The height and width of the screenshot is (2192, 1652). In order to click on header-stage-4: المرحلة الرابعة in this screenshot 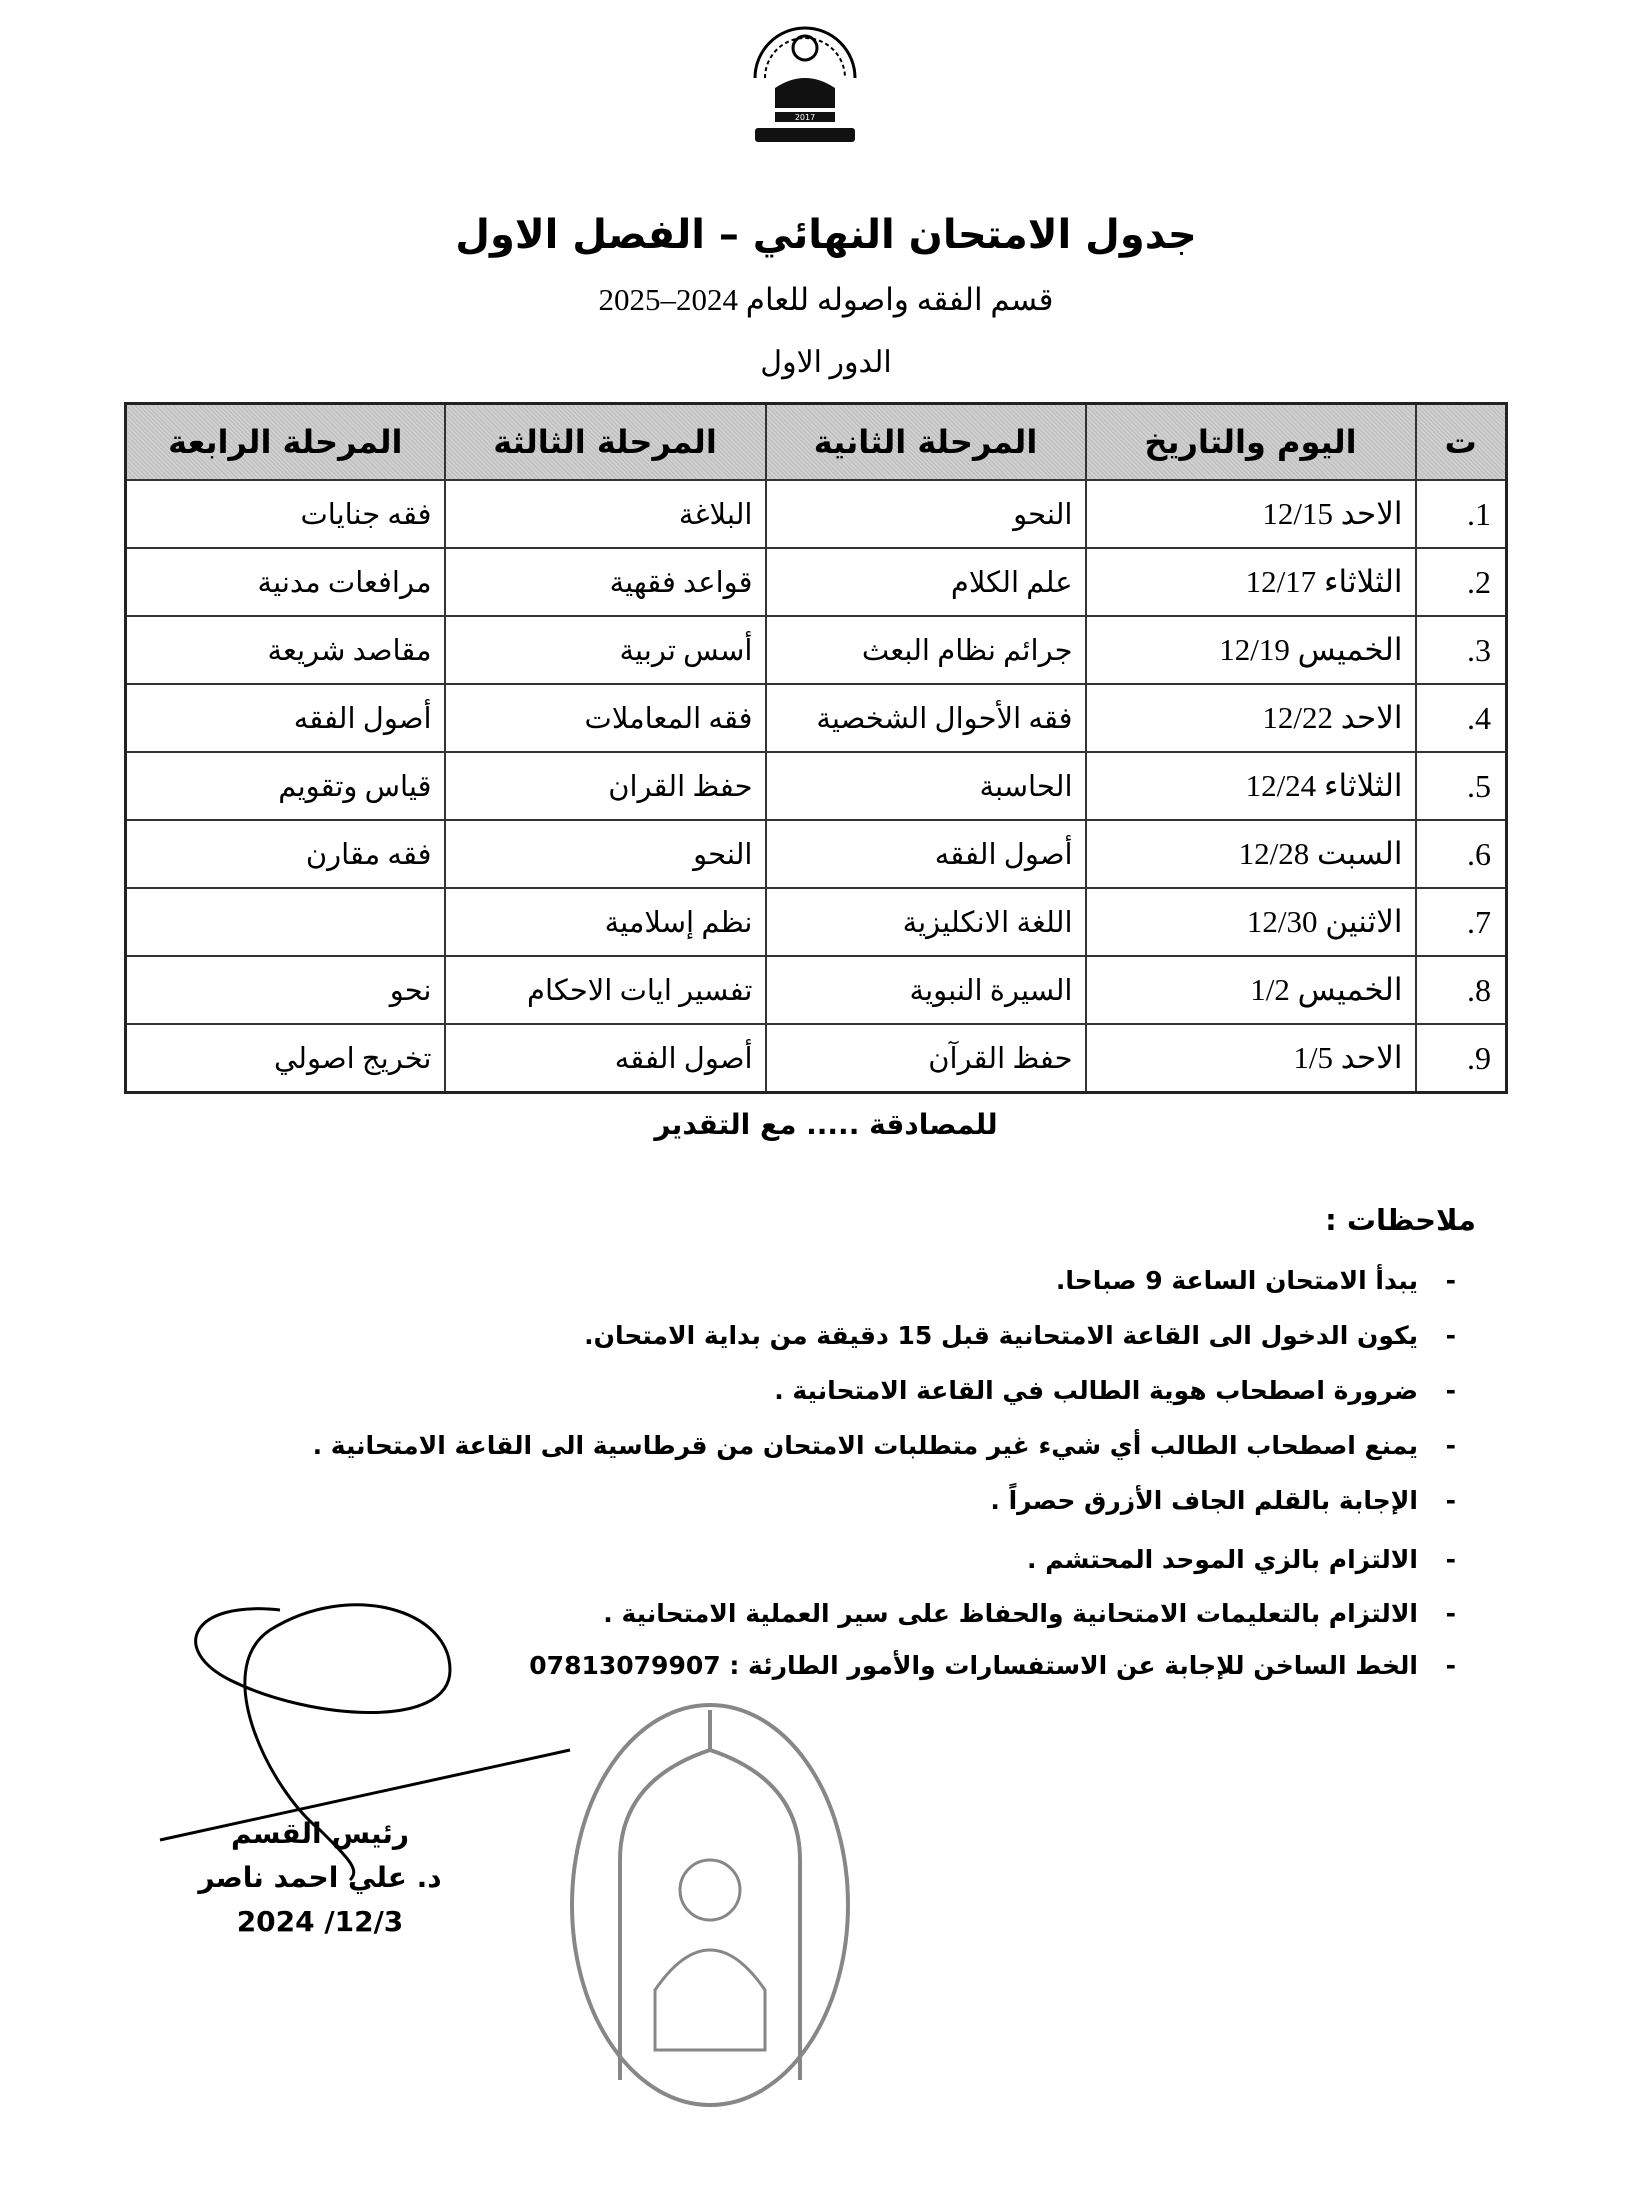, I will do `click(285, 441)`.